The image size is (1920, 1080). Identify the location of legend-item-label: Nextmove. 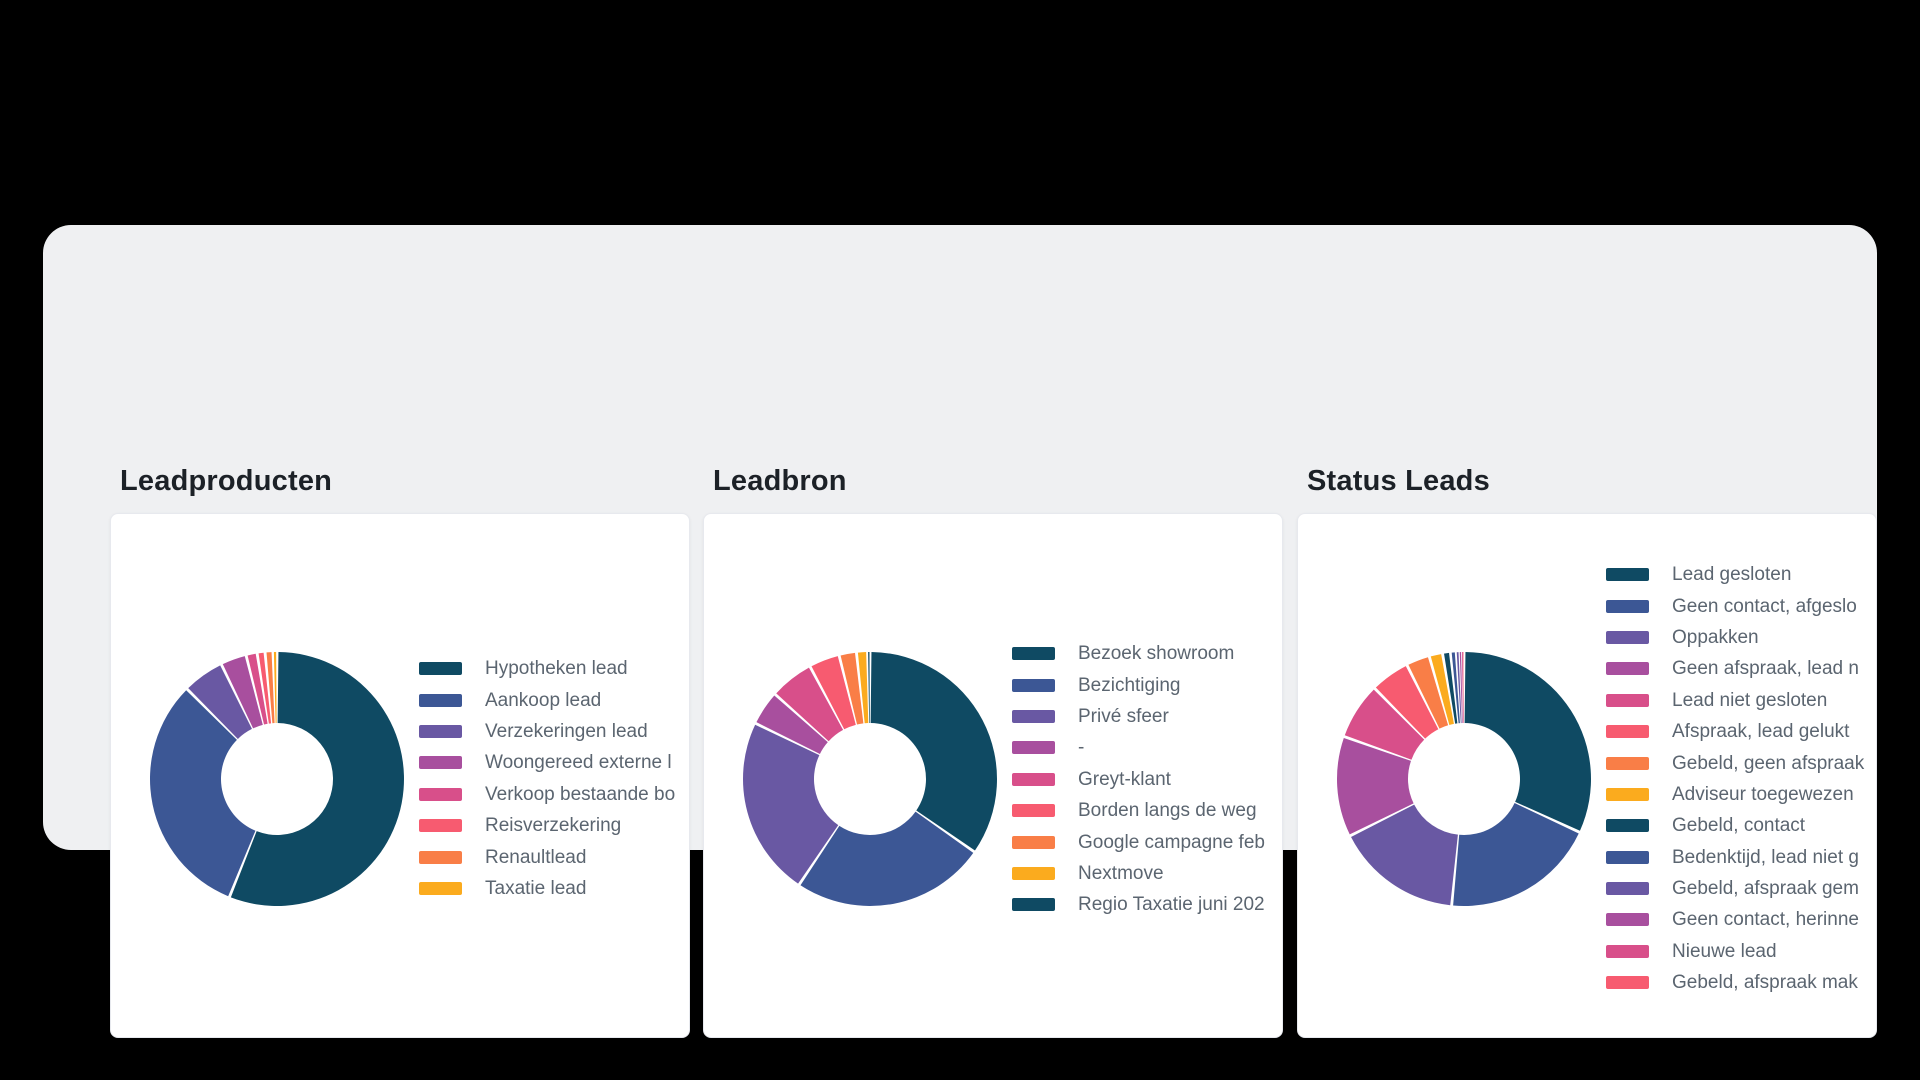
(1121, 873).